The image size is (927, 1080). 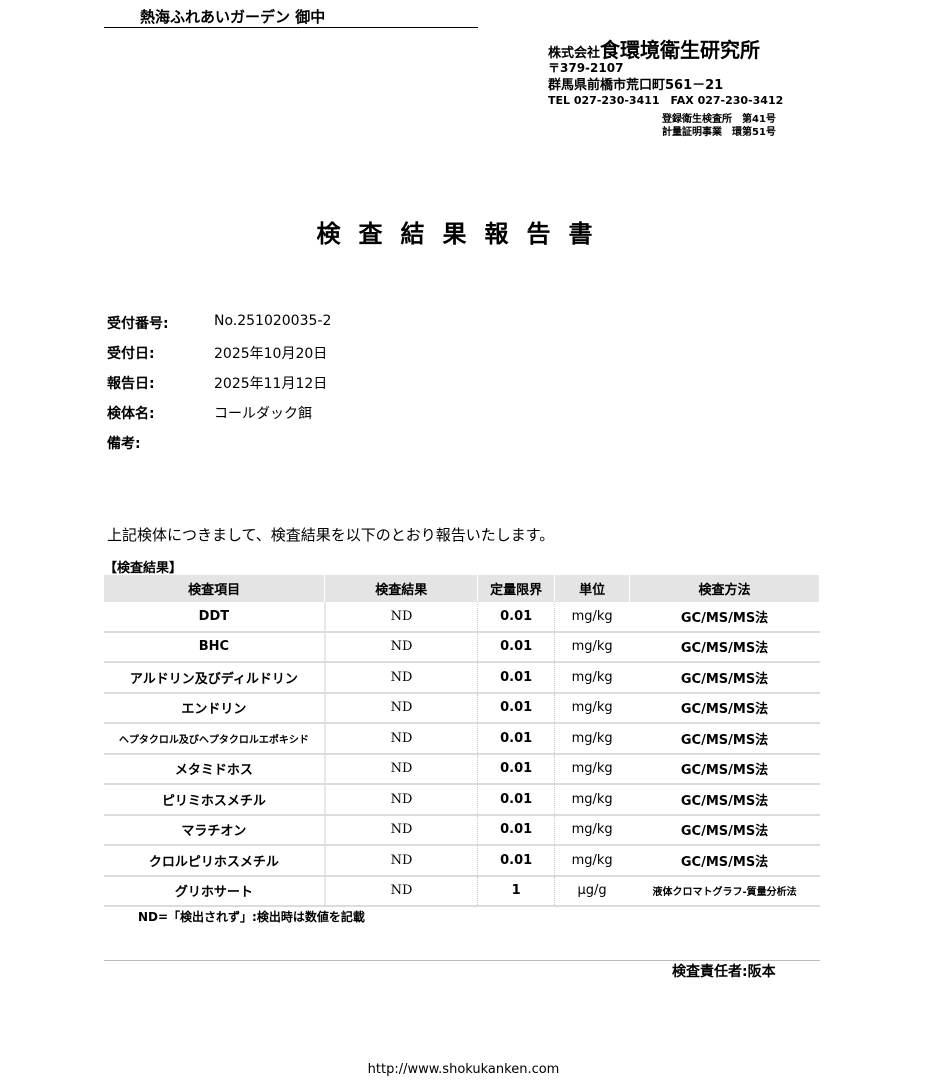 I want to click on info-label: 検体名:, so click(x=131, y=414).